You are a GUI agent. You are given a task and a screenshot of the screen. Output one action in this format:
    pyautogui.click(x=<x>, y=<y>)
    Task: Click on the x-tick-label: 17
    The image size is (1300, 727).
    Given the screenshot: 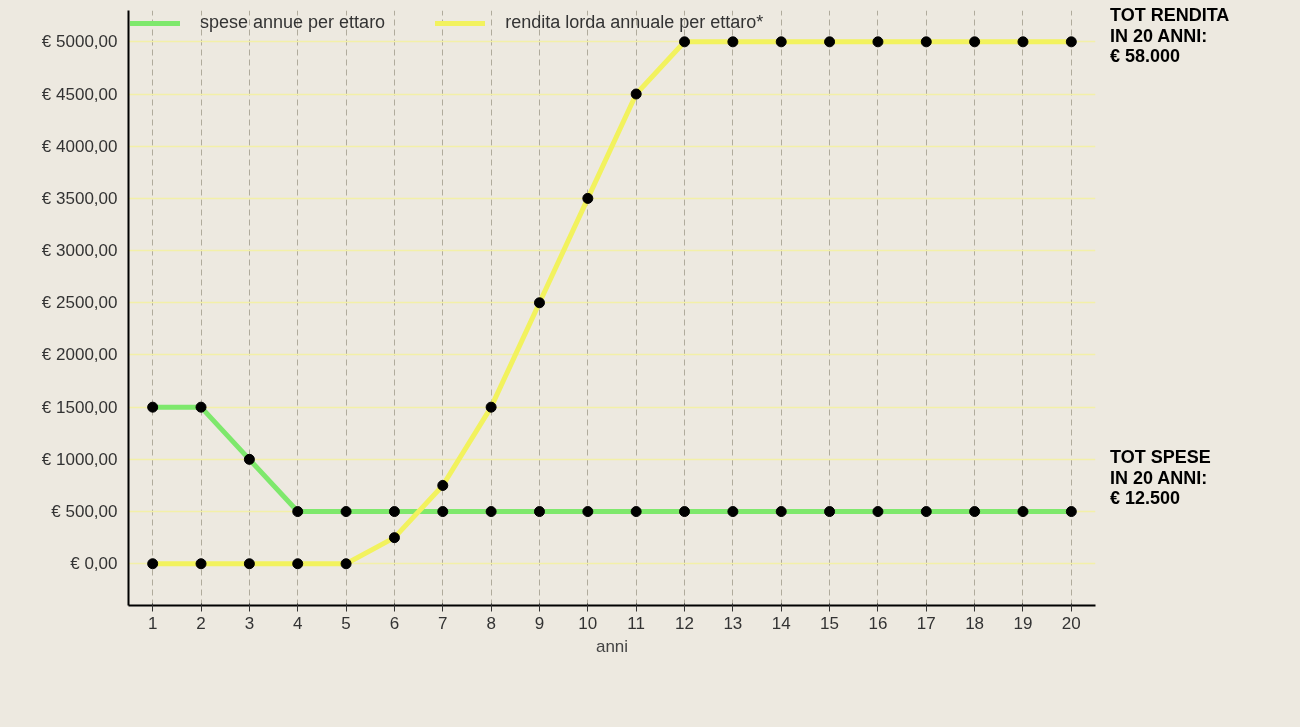 What is the action you would take?
    pyautogui.click(x=926, y=623)
    